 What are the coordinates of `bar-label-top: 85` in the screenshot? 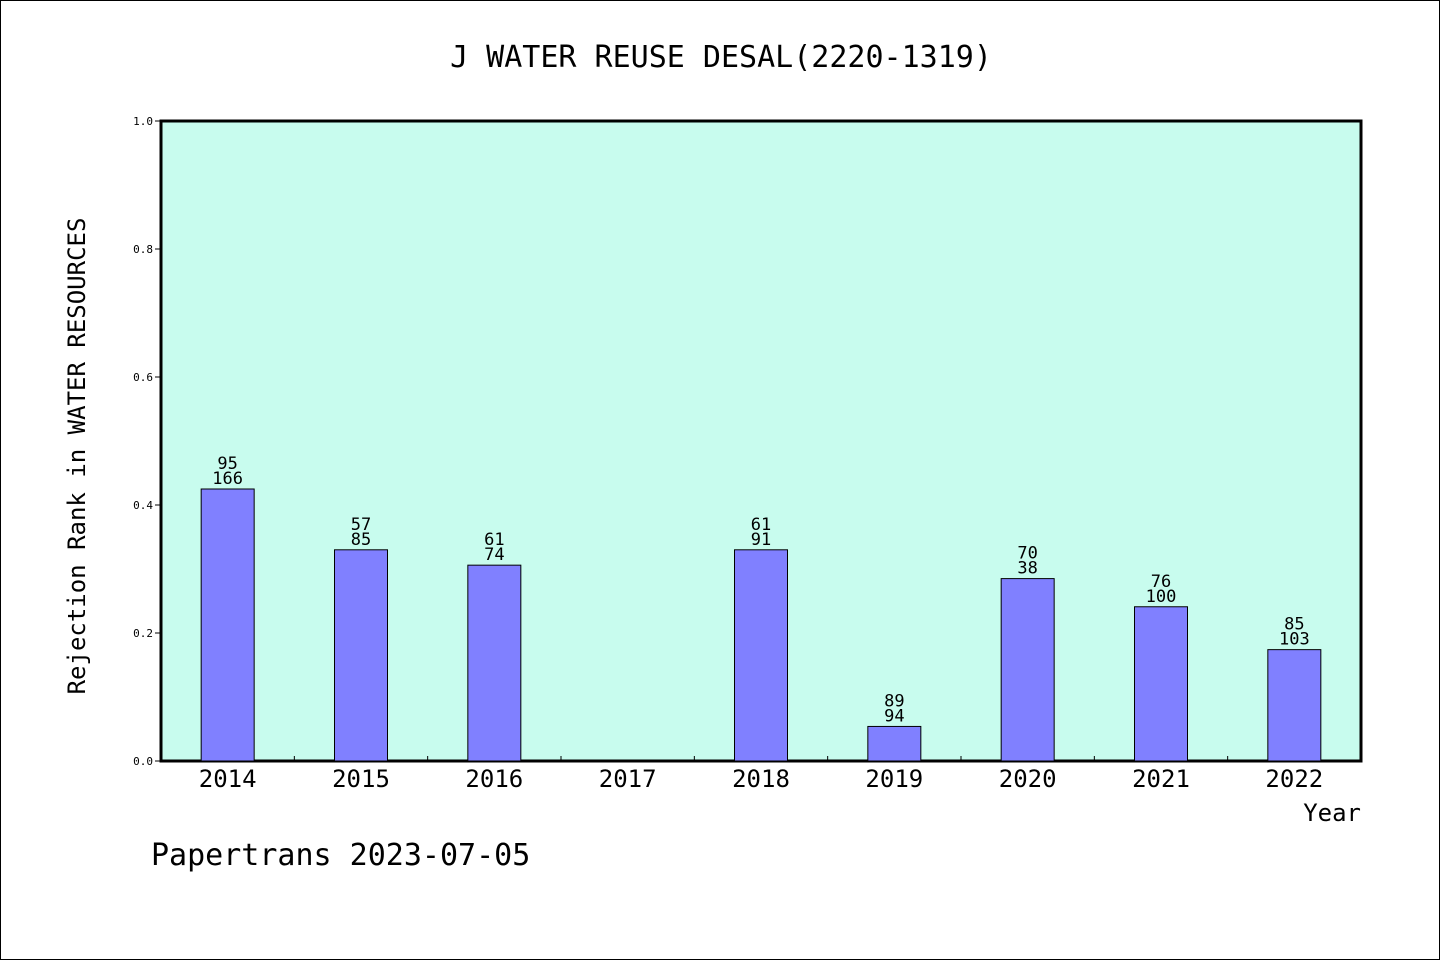 It's located at (1294, 625).